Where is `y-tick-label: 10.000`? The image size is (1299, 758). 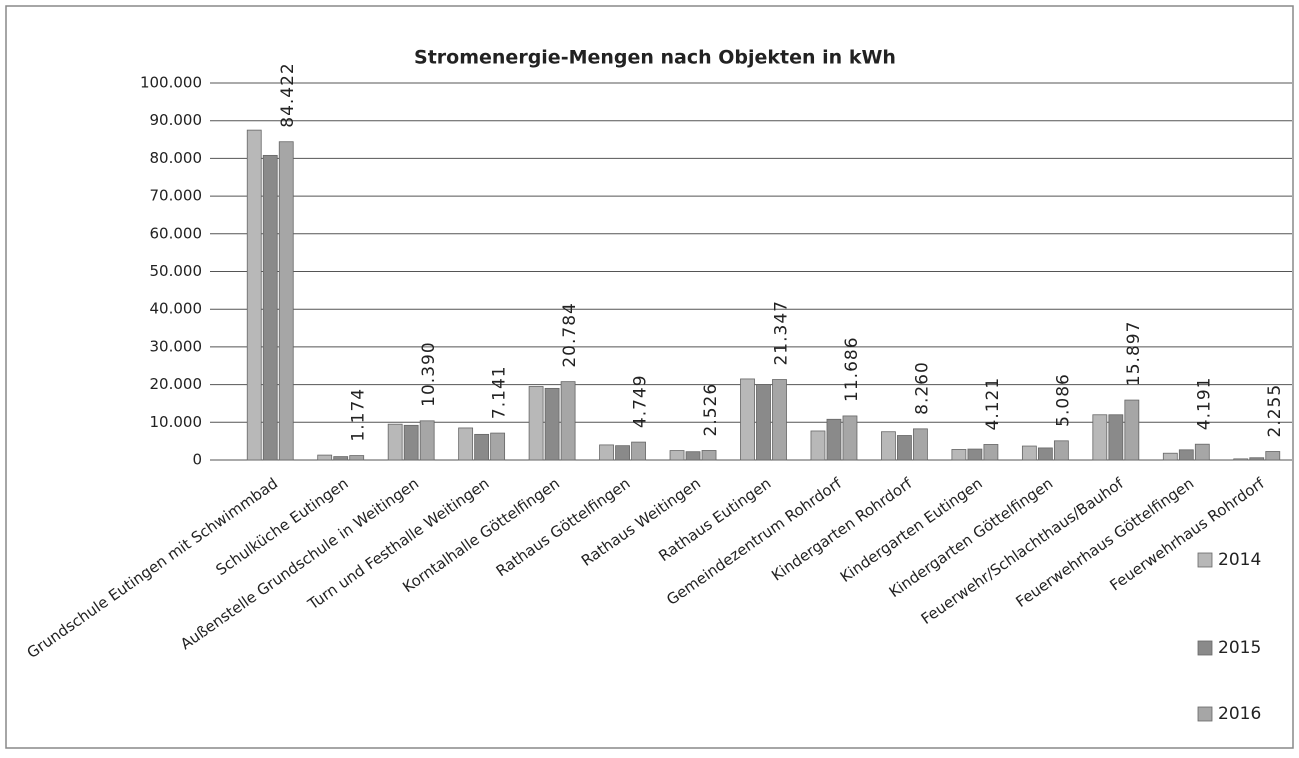
y-tick-label: 10.000 is located at coordinates (176, 422).